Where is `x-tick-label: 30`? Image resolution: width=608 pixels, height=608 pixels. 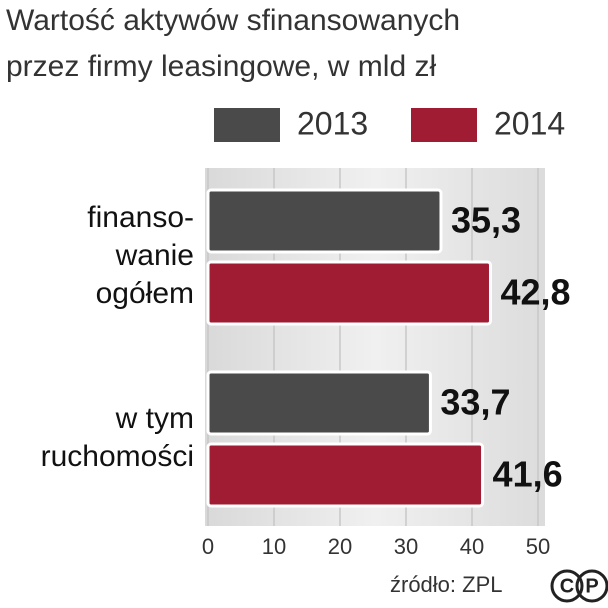
x-tick-label: 30 is located at coordinates (406, 546).